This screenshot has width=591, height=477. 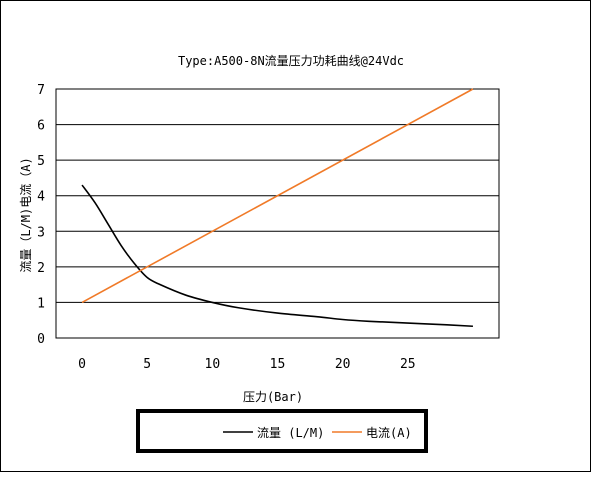 I want to click on y-tick-label: 1, so click(x=41, y=303).